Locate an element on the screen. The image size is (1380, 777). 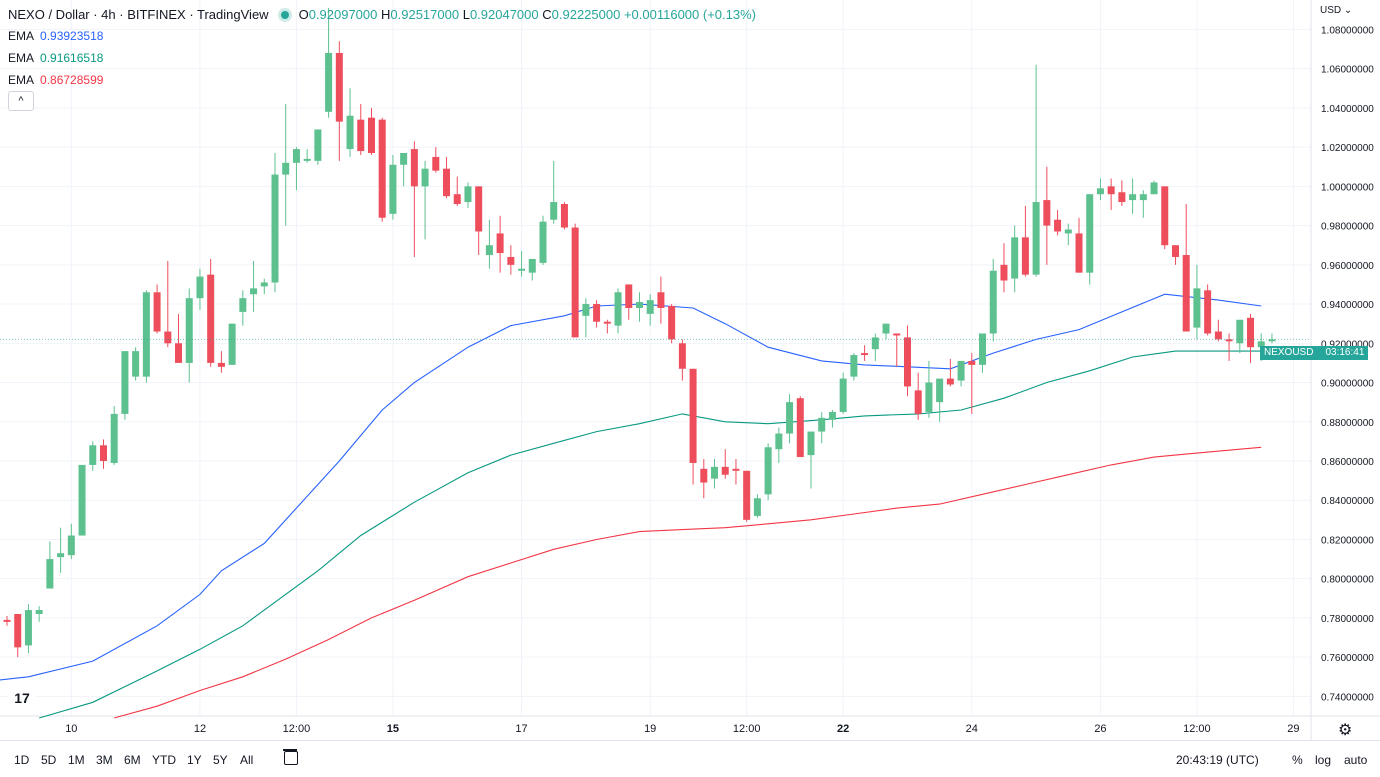
ema-legend-2: EMA 0.91616518 is located at coordinates (56, 58).